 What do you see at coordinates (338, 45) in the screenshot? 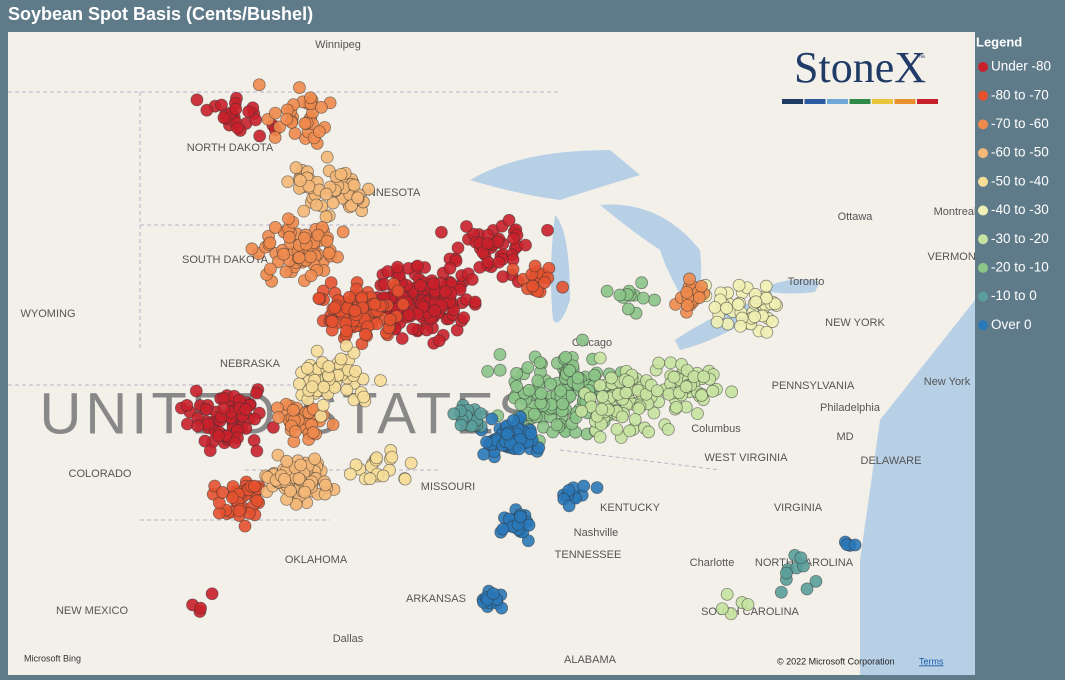
I see `map-label: Winnipeg` at bounding box center [338, 45].